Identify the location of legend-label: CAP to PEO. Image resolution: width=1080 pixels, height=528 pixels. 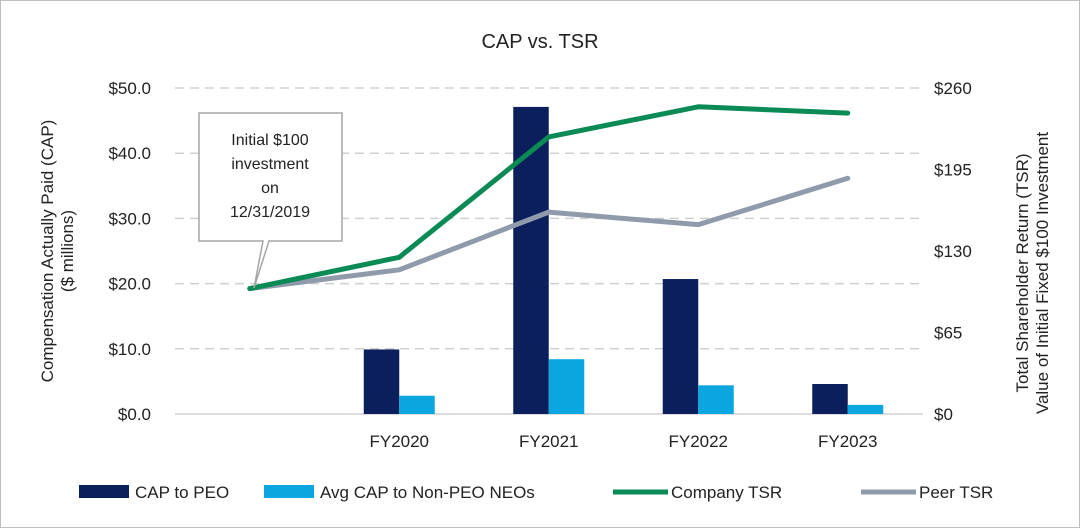
(182, 492).